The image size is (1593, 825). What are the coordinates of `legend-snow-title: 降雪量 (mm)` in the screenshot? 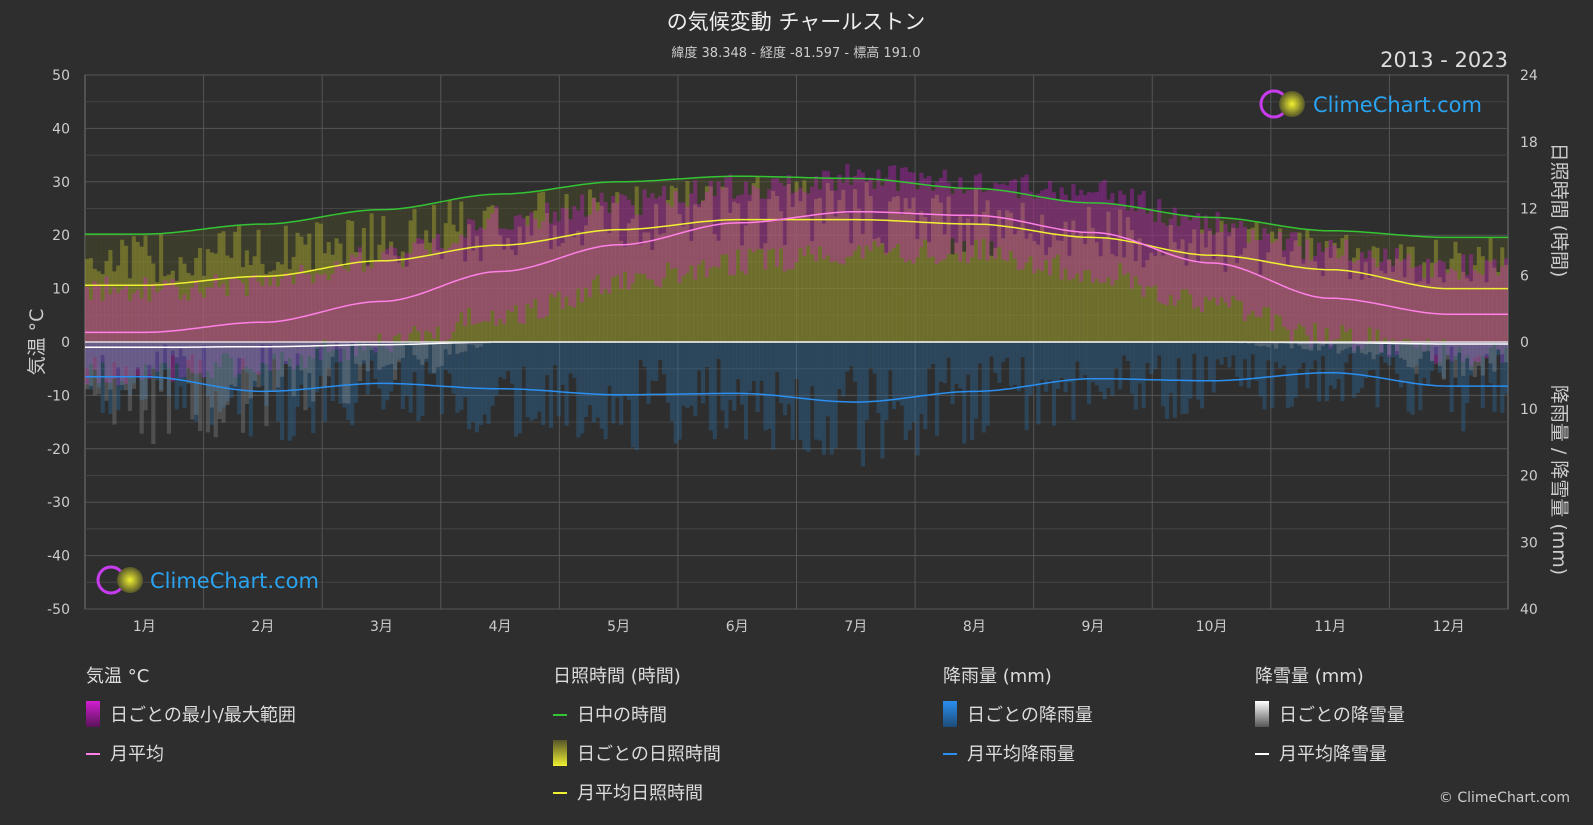 It's located at (1309, 676).